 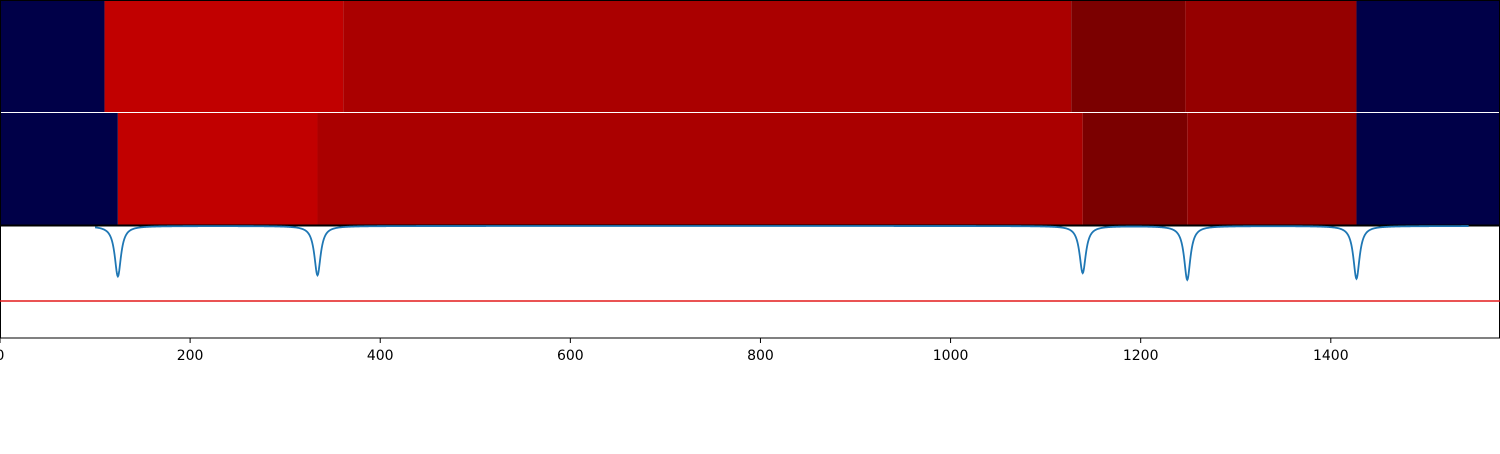 What do you see at coordinates (2, 356) in the screenshot?
I see `x-tick-label-0: 0` at bounding box center [2, 356].